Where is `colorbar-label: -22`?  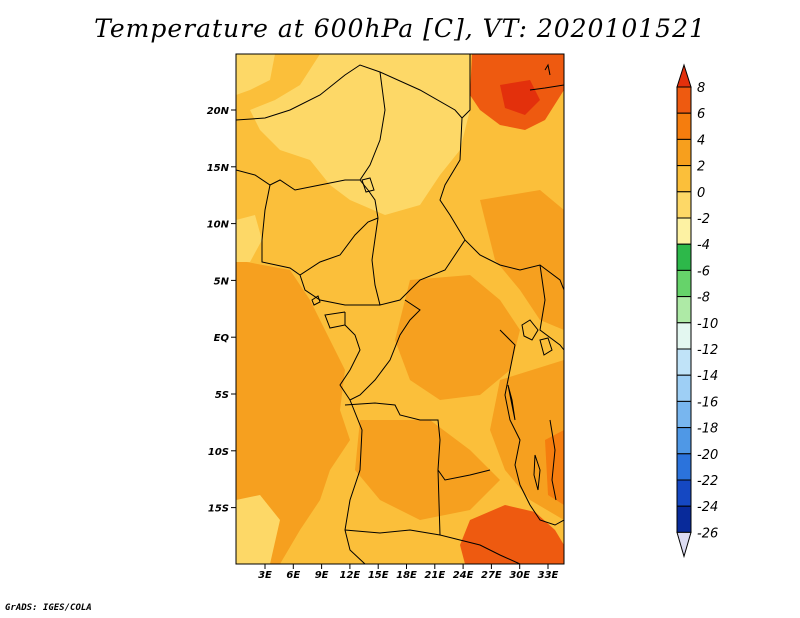
colorbar-label: -22 is located at coordinates (707, 481).